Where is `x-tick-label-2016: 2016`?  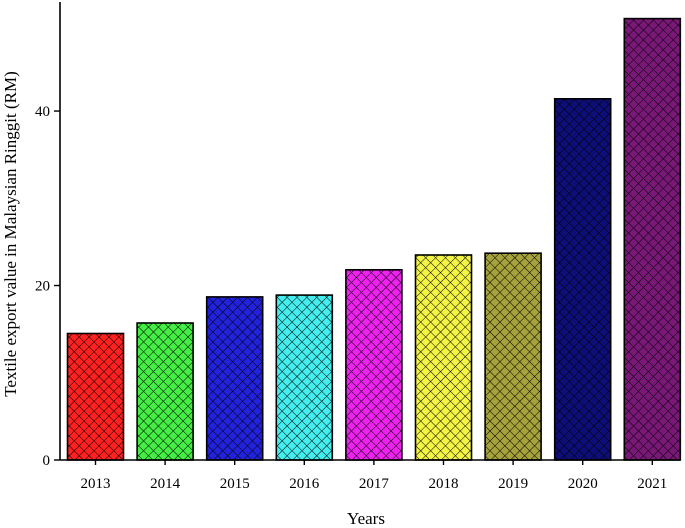 x-tick-label-2016: 2016 is located at coordinates (304, 484).